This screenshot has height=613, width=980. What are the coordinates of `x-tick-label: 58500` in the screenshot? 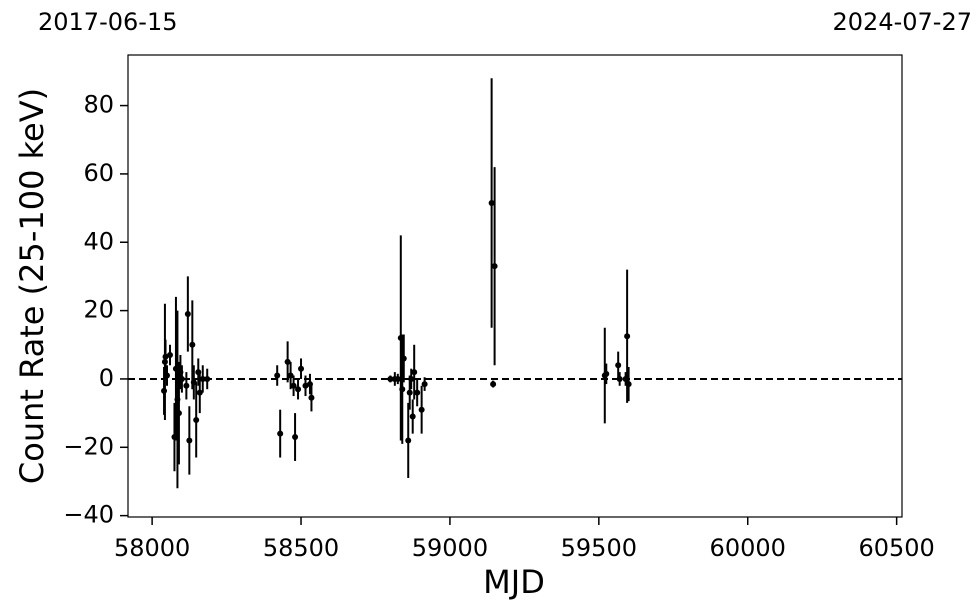 It's located at (301, 548).